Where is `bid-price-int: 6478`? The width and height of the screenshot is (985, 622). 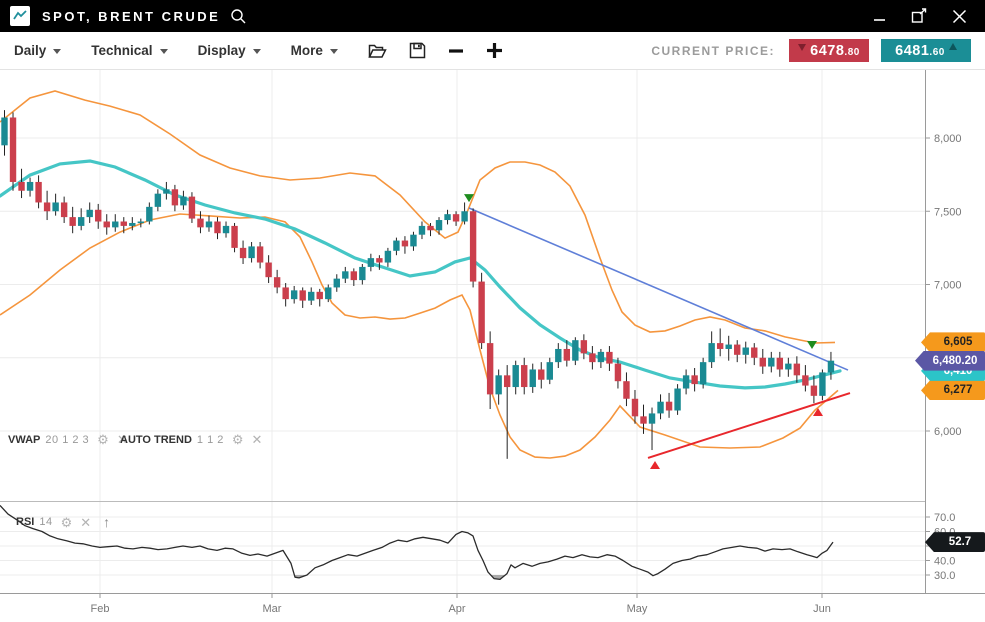 bid-price-int: 6478 is located at coordinates (827, 50).